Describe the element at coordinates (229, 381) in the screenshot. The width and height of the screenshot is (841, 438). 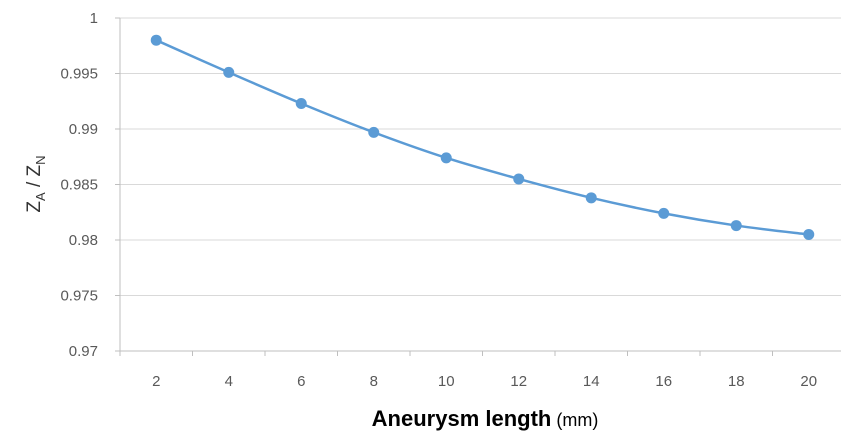
I see `x-tick-label: 4` at that location.